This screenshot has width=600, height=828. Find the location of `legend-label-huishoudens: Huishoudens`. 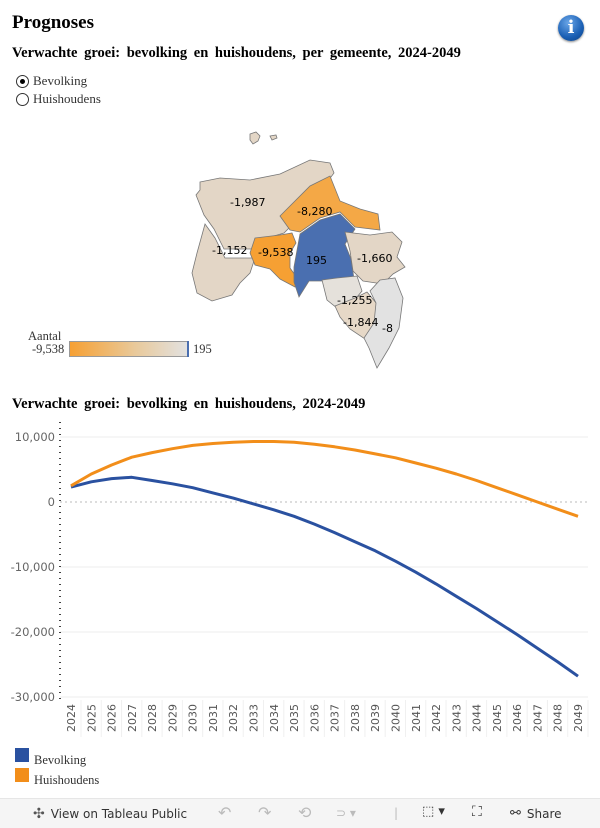

legend-label-huishoudens: Huishoudens is located at coordinates (67, 780).